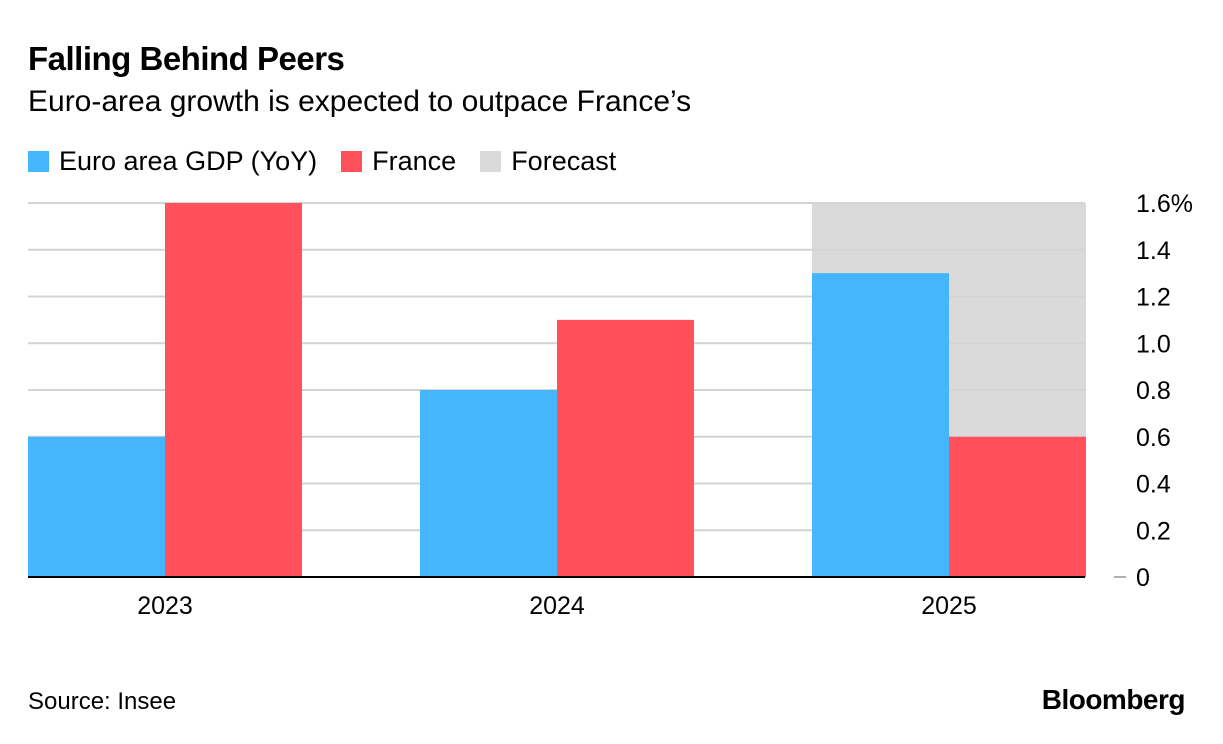 The image size is (1223, 744). What do you see at coordinates (186, 58) in the screenshot?
I see `chart-title: Falling Behind Peers` at bounding box center [186, 58].